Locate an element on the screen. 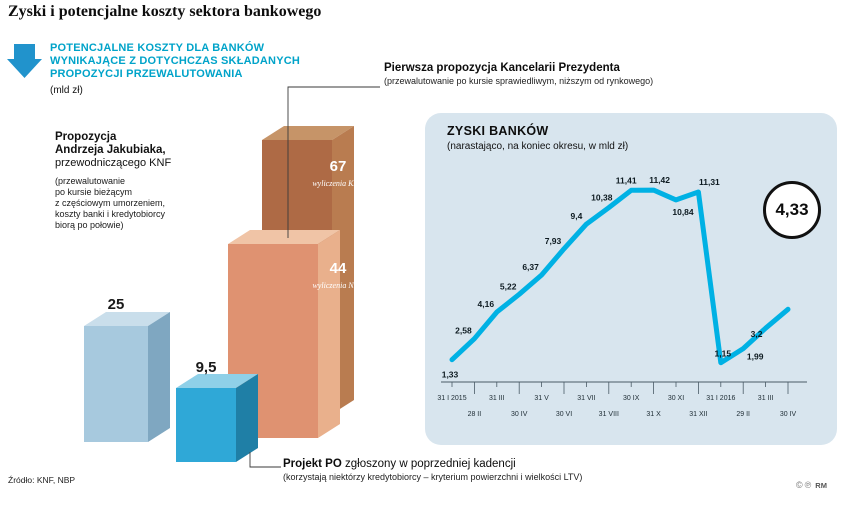 Image resolution: width=845 pixels, height=523 pixels. point-value-label: 11,42 is located at coordinates (659, 180).